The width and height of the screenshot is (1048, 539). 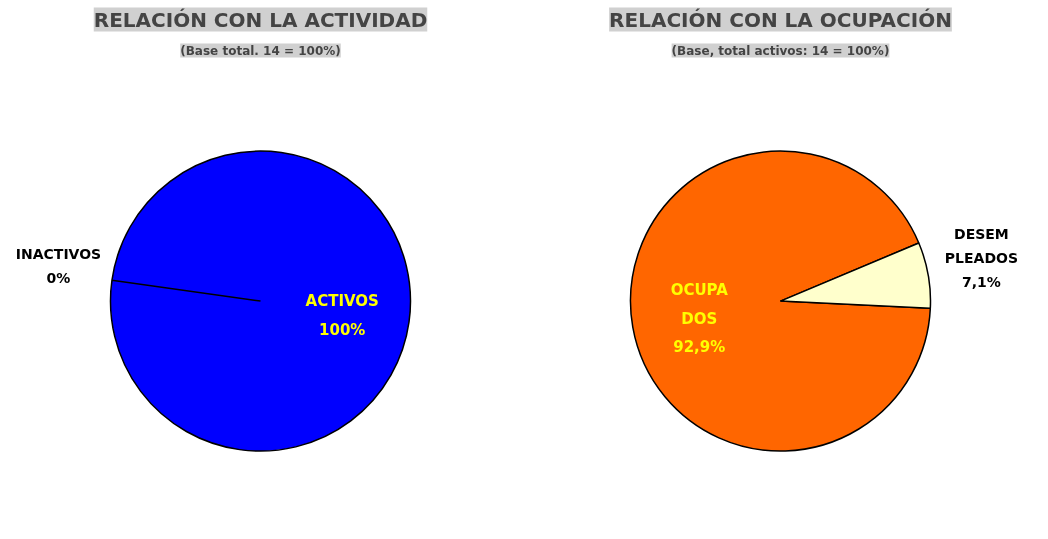 I want to click on chart-subtitle: (Base total. 14 = 100%), so click(x=260, y=50).